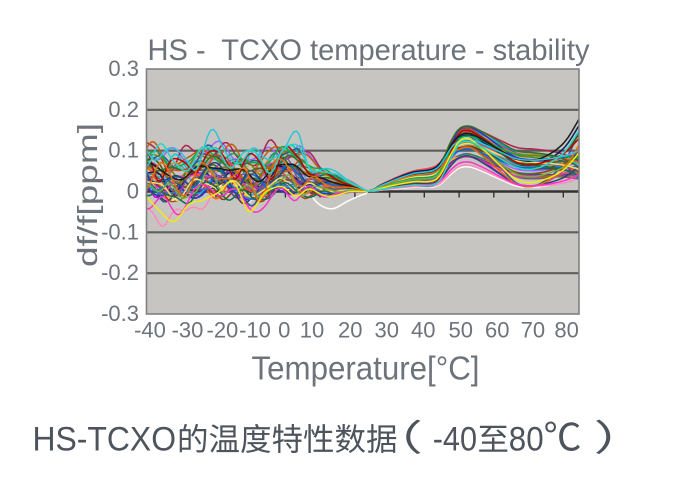 This screenshot has width=694, height=489. Describe the element at coordinates (366, 368) in the screenshot. I see `svg-text: Temperature[°C]` at that location.